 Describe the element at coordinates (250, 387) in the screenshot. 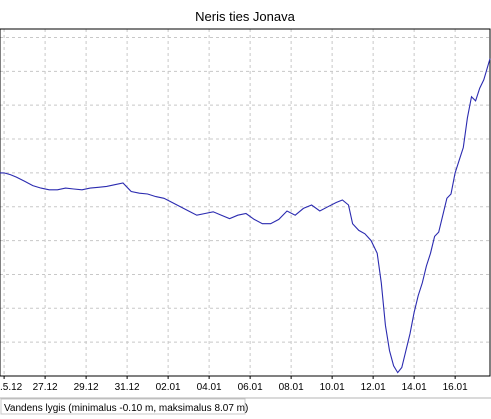

I see `x-tick-label: 06.01` at that location.